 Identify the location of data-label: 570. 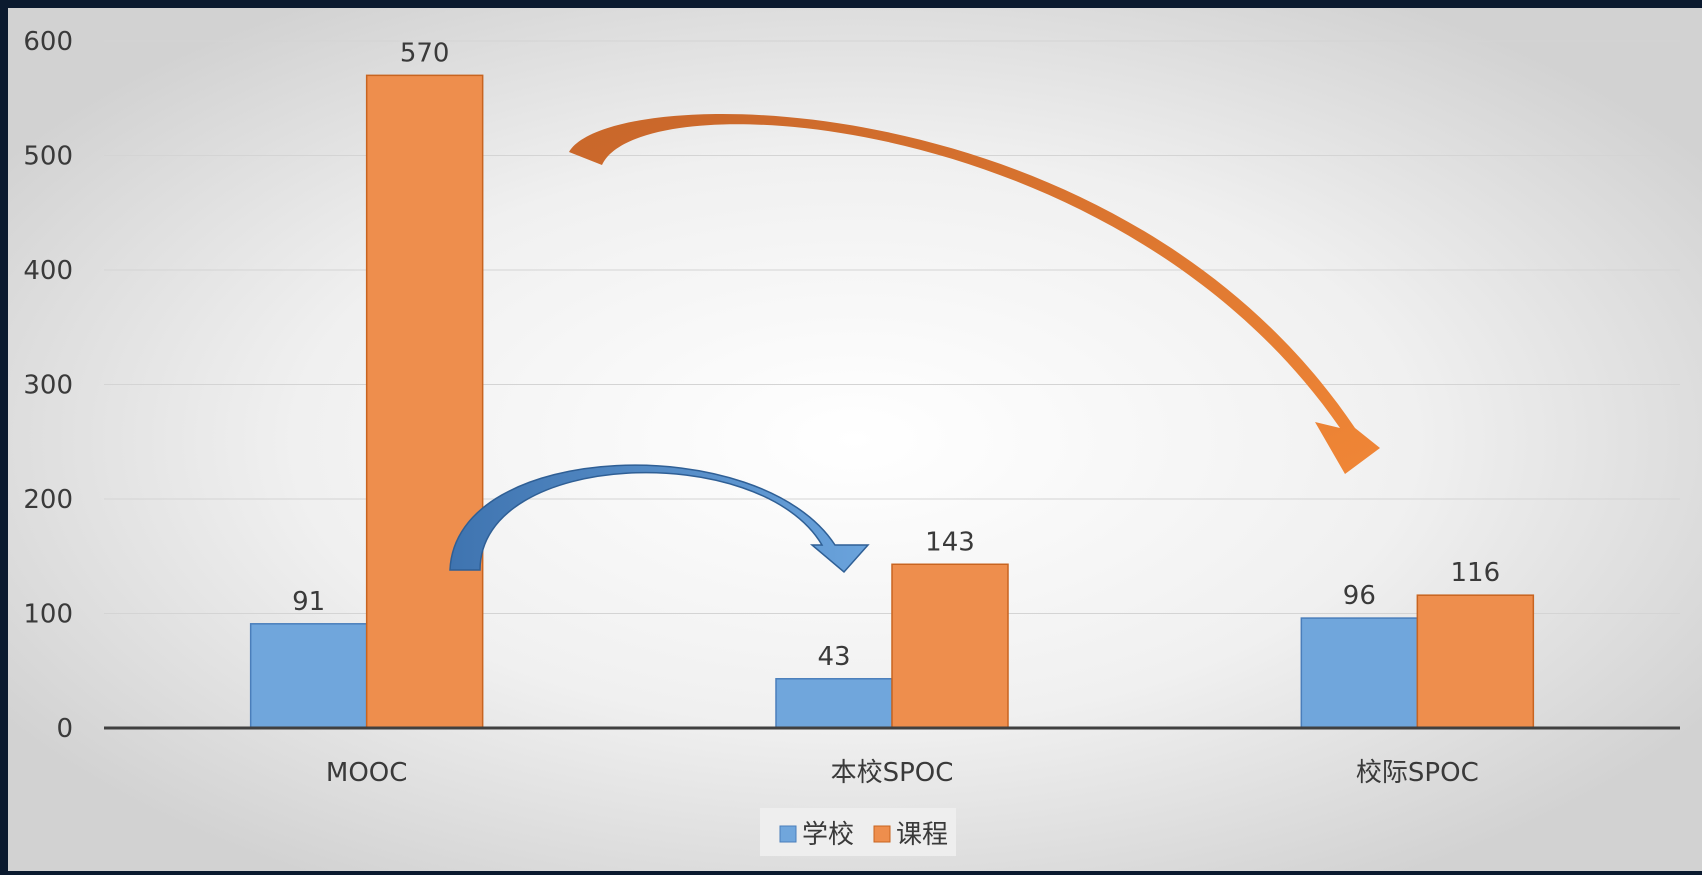
(425, 53).